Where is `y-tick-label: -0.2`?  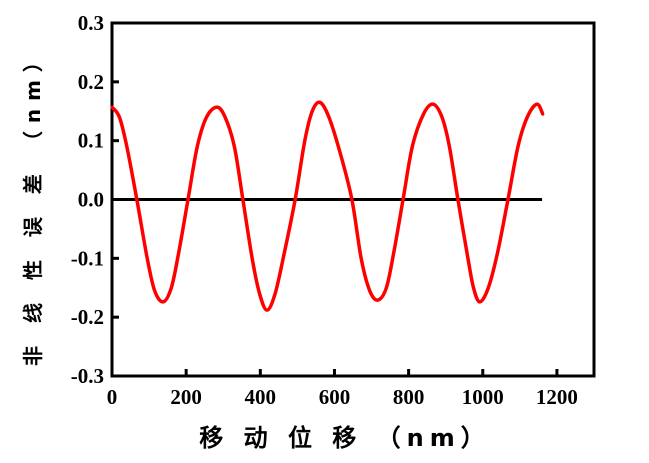
y-tick-label: -0.2 is located at coordinates (87, 317).